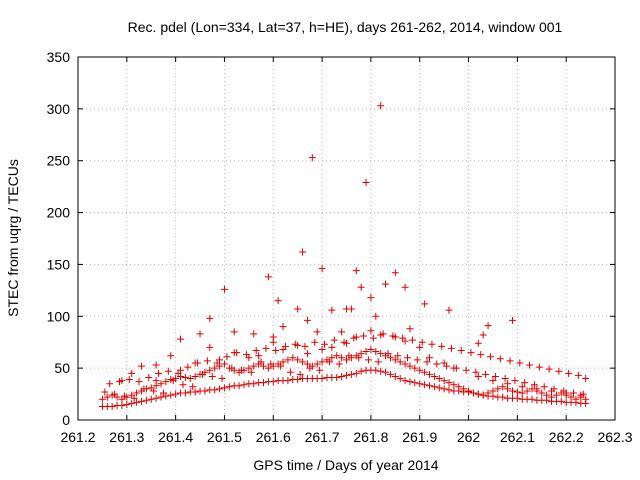  What do you see at coordinates (345, 465) in the screenshot?
I see `x-axis-label: GPS time / Days of year 2014` at bounding box center [345, 465].